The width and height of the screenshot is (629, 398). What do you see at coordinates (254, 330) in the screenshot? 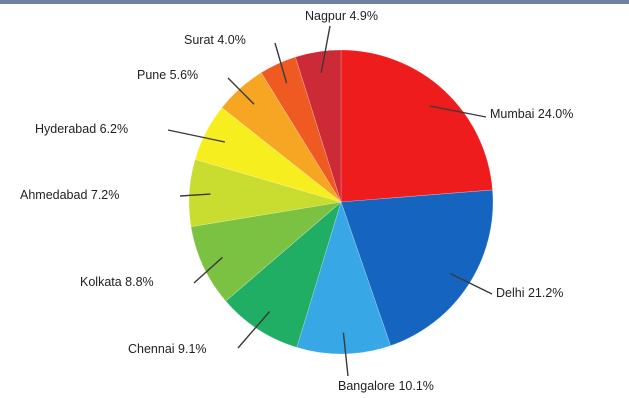
I see `leader-line-chennai` at bounding box center [254, 330].